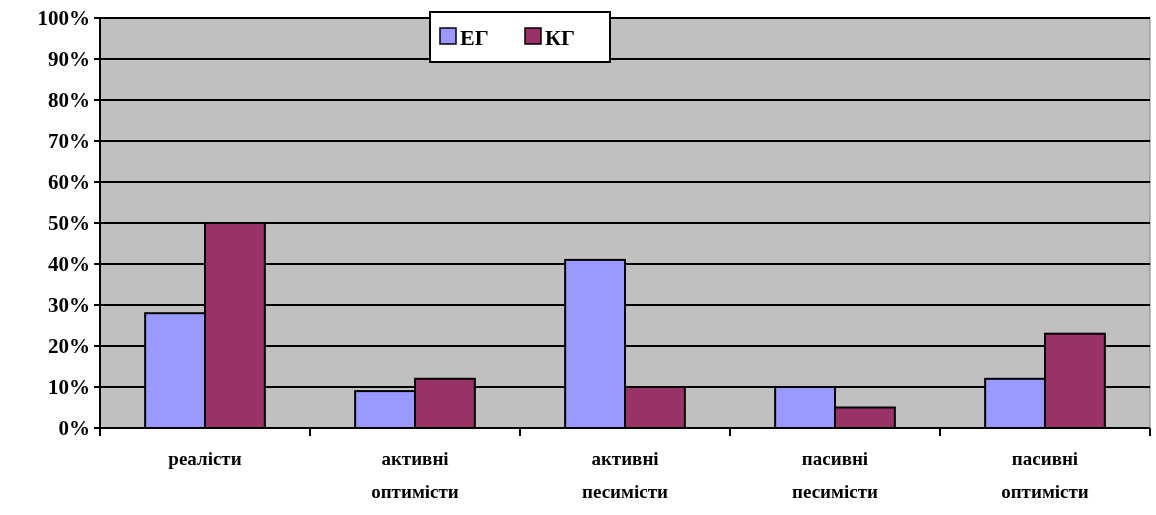 Image resolution: width=1156 pixels, height=515 pixels. I want to click on y-tick-label: 30%, so click(69, 305).